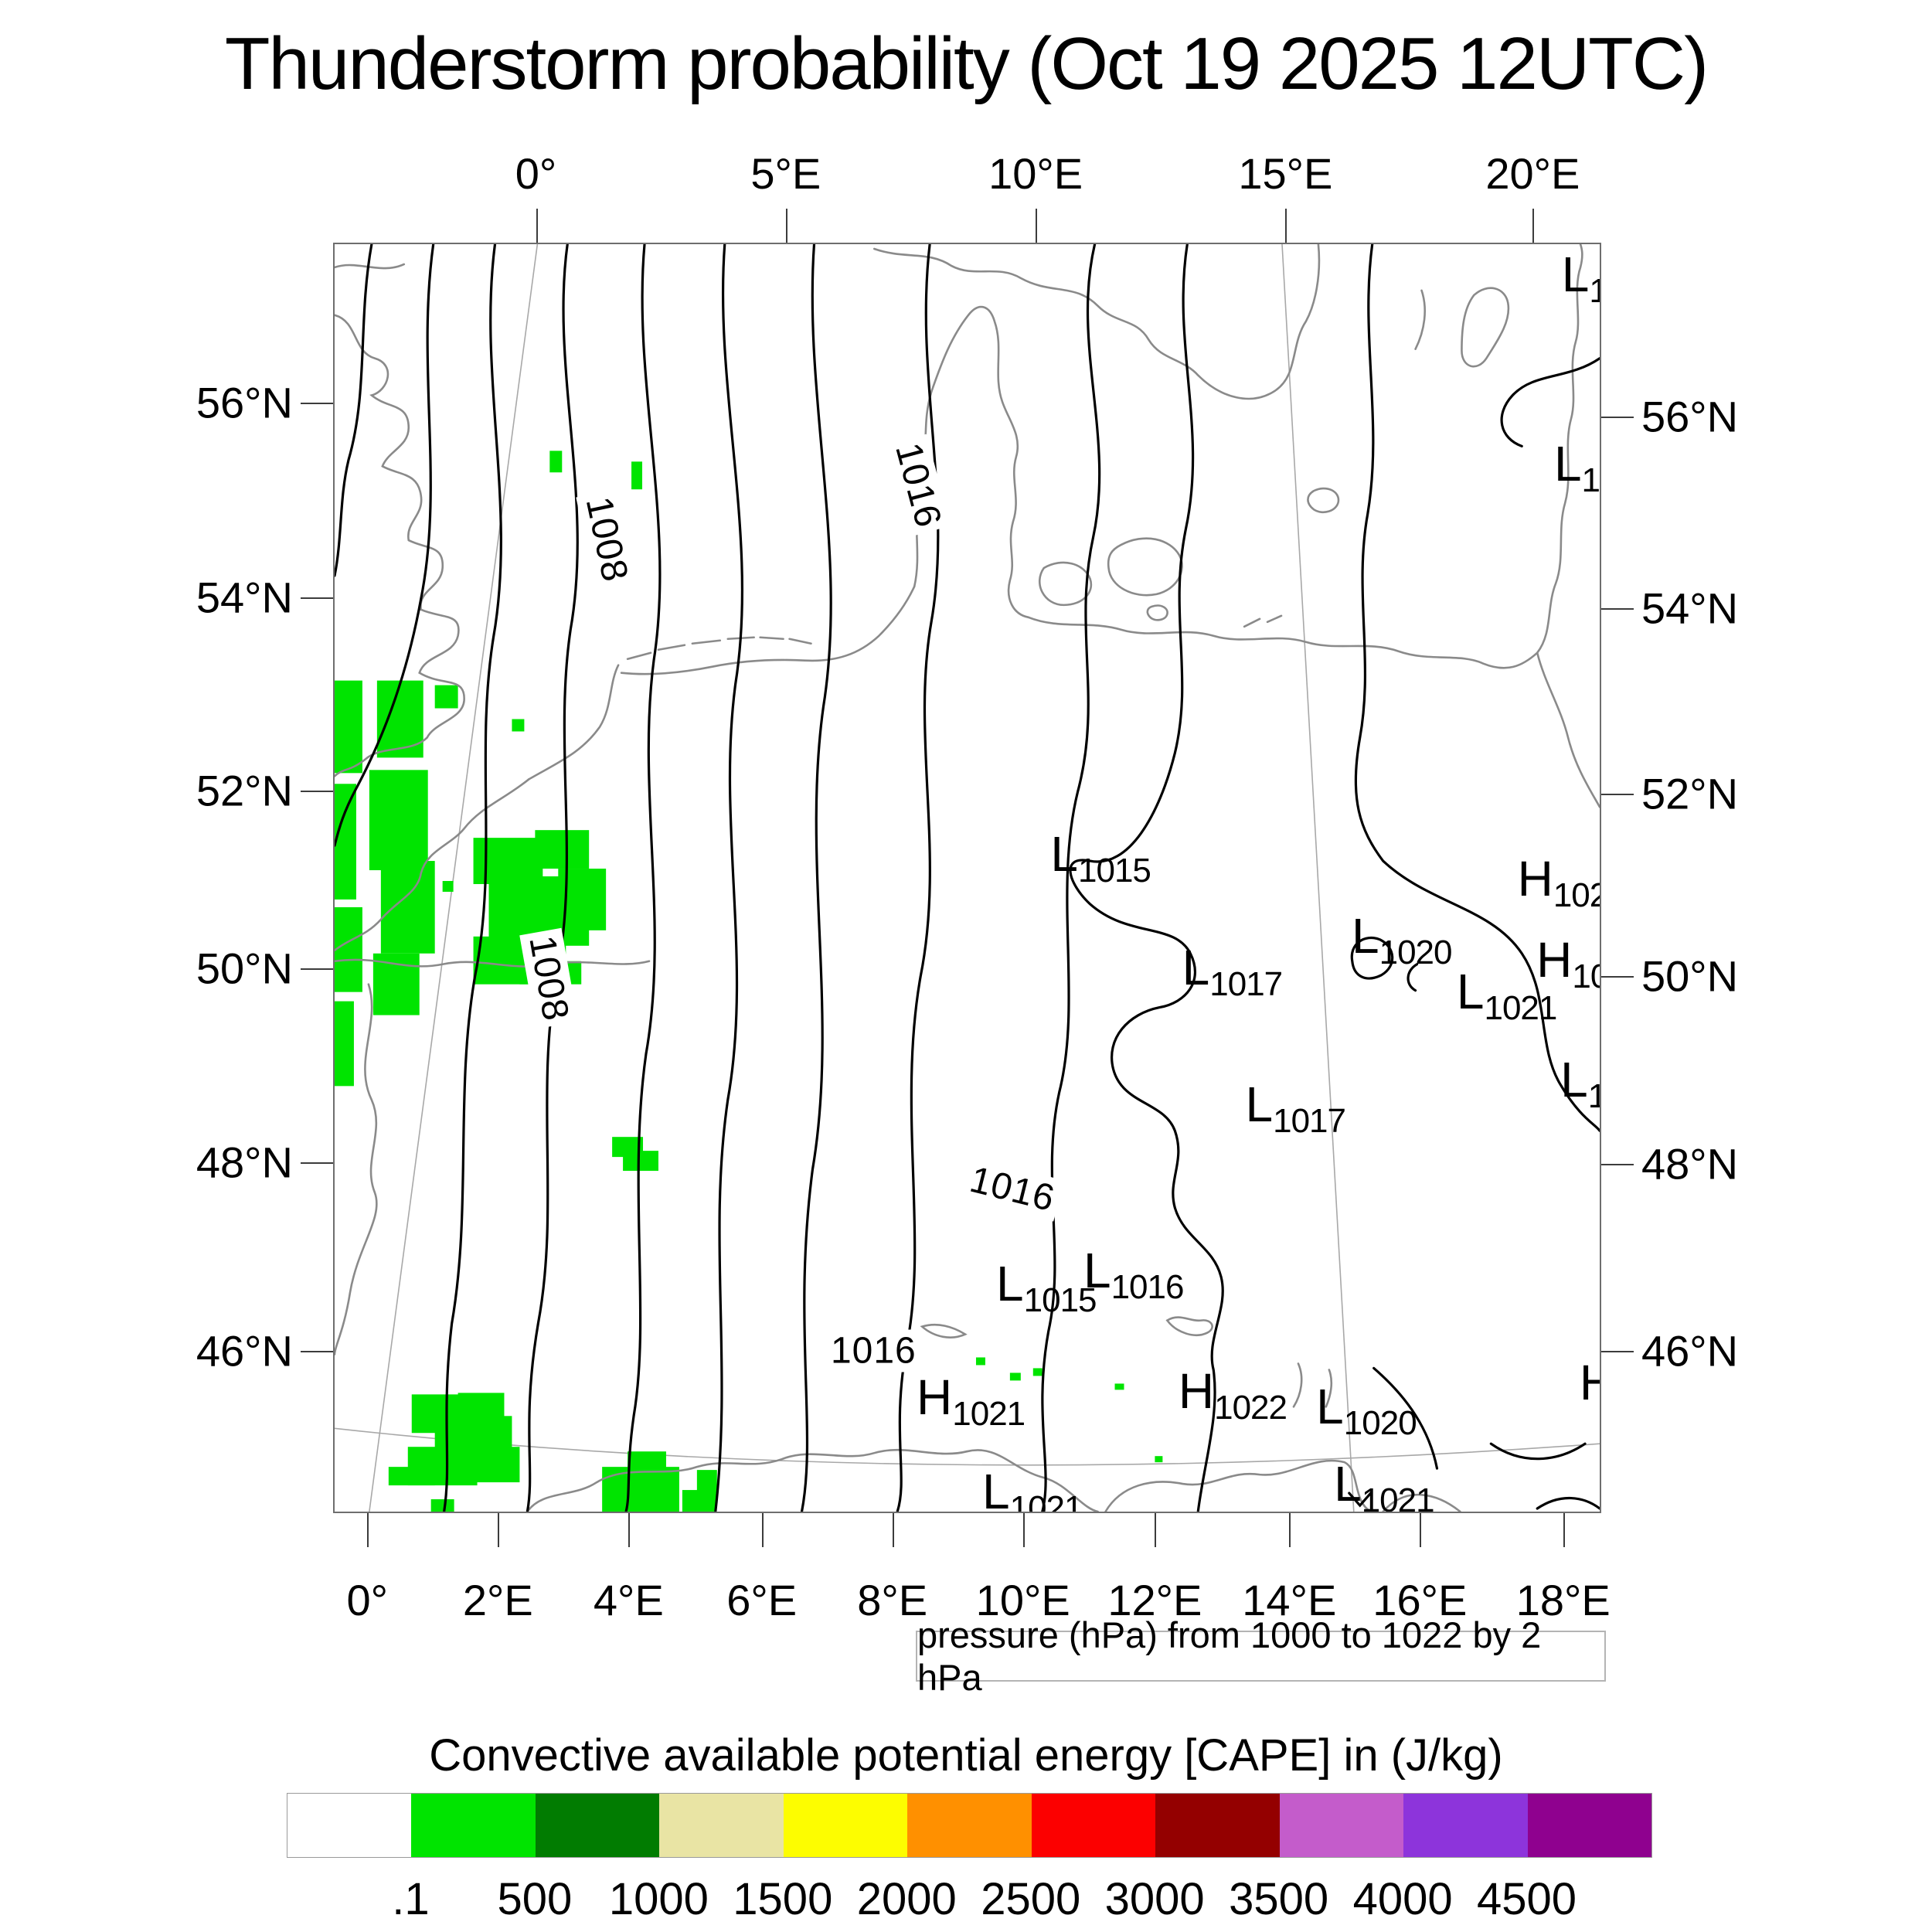 The image size is (1932, 1932). I want to click on right-axis-label: 56°N, so click(1690, 417).